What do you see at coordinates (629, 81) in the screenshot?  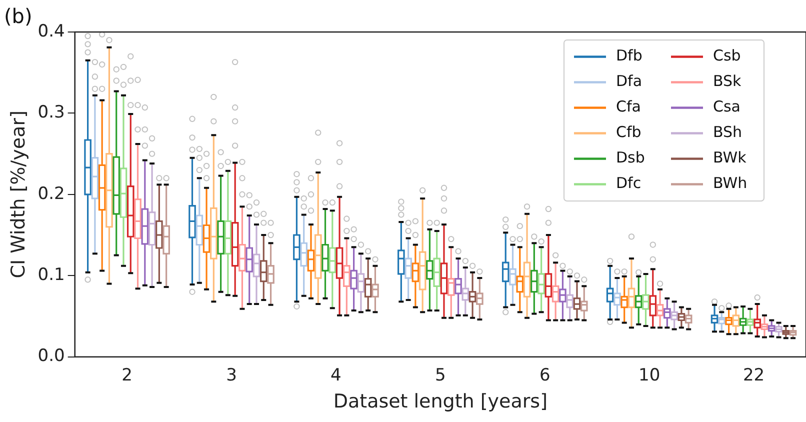 I see `legend-label: Dfa` at bounding box center [629, 81].